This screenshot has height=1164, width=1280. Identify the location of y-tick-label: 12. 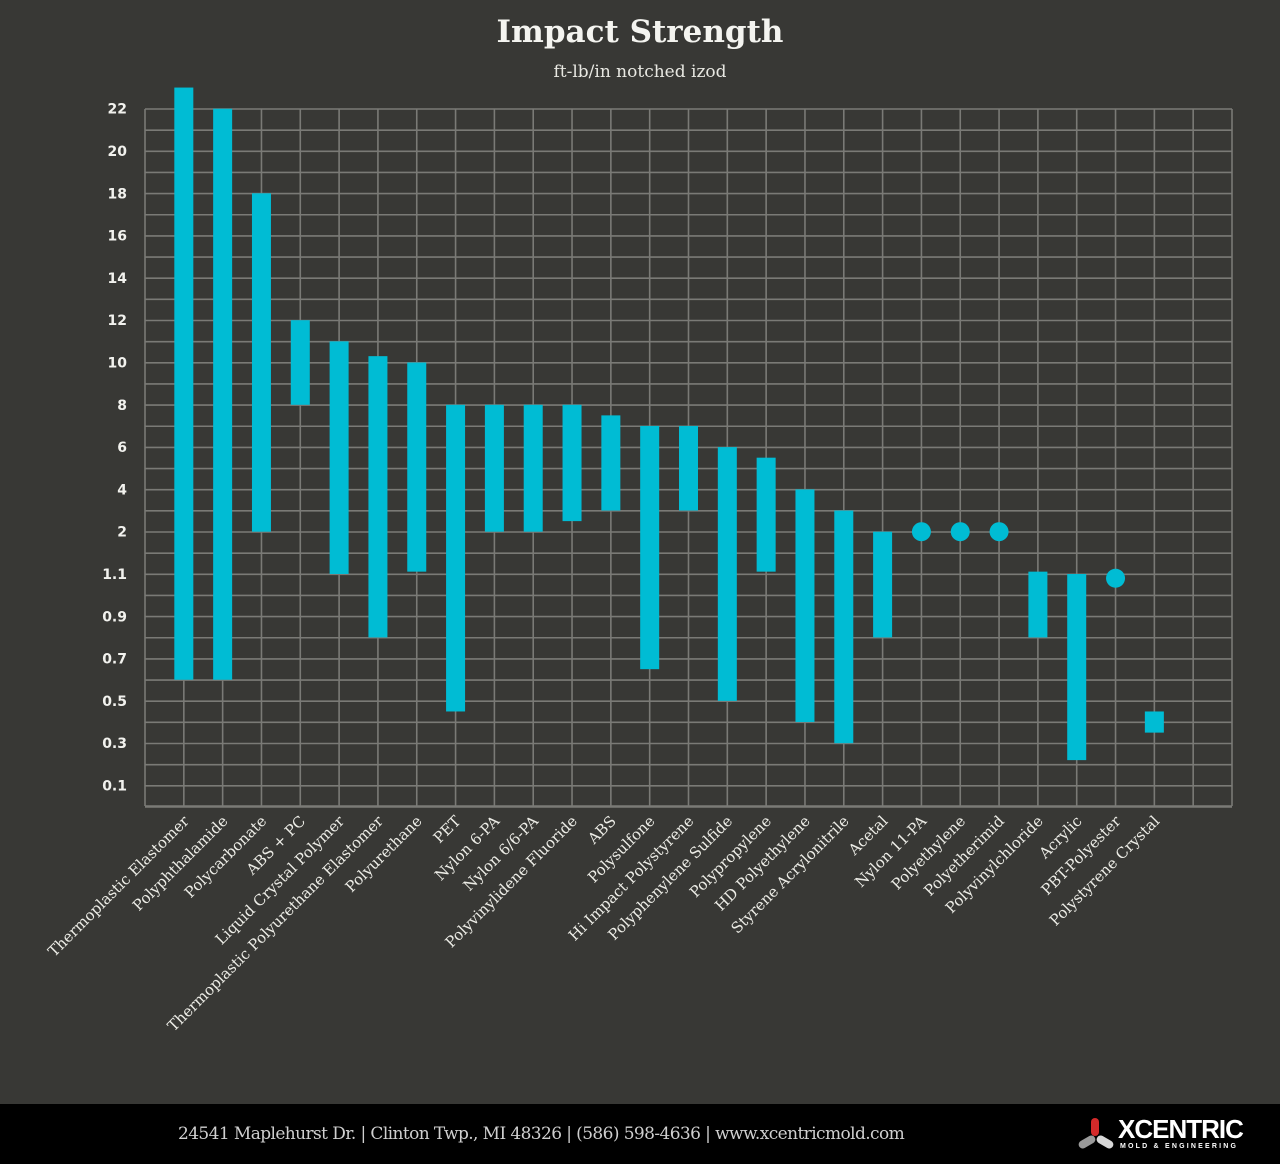
(117, 321).